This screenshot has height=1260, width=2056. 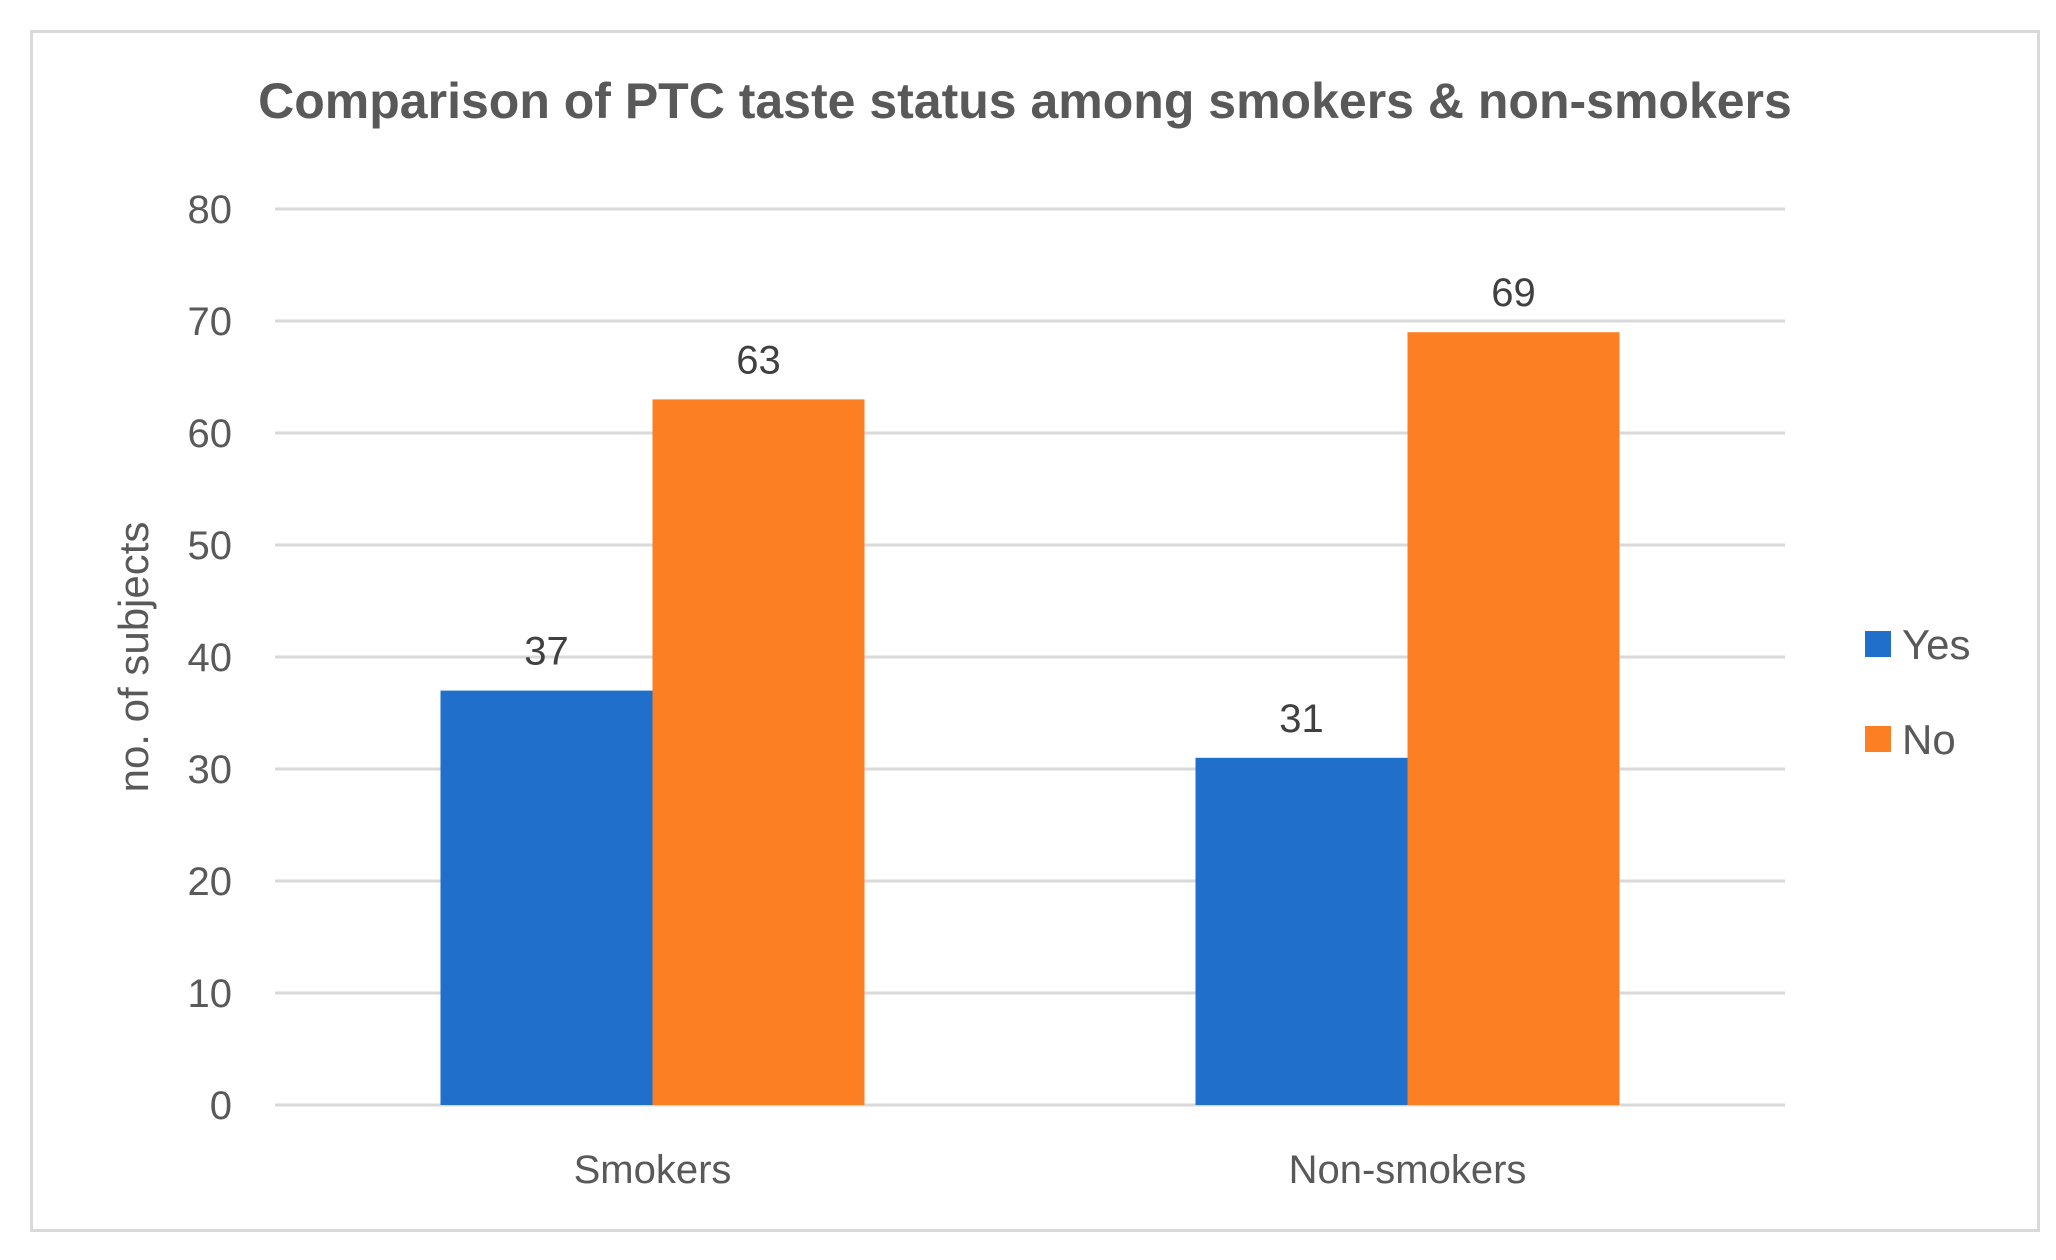 I want to click on legend-label-yes: Yes, so click(x=1936, y=644).